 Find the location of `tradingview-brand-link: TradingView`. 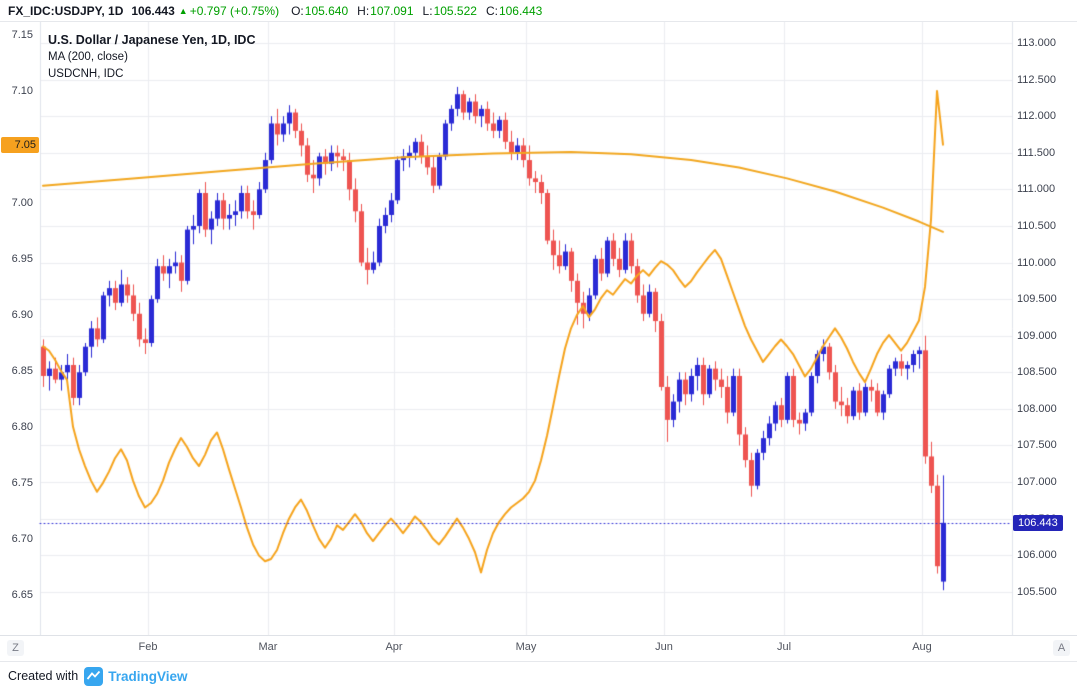

tradingview-brand-link: TradingView is located at coordinates (148, 676).